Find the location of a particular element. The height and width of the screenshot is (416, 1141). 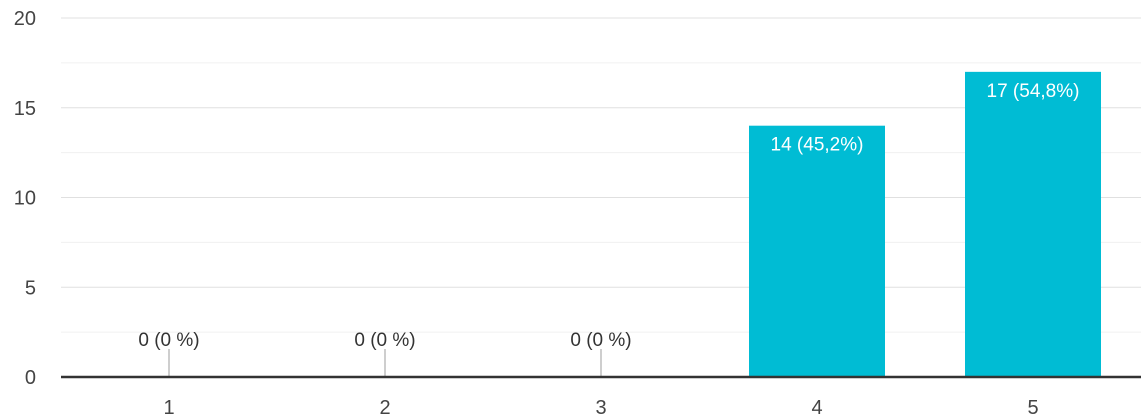

x-tick-label: 2 is located at coordinates (384, 406).